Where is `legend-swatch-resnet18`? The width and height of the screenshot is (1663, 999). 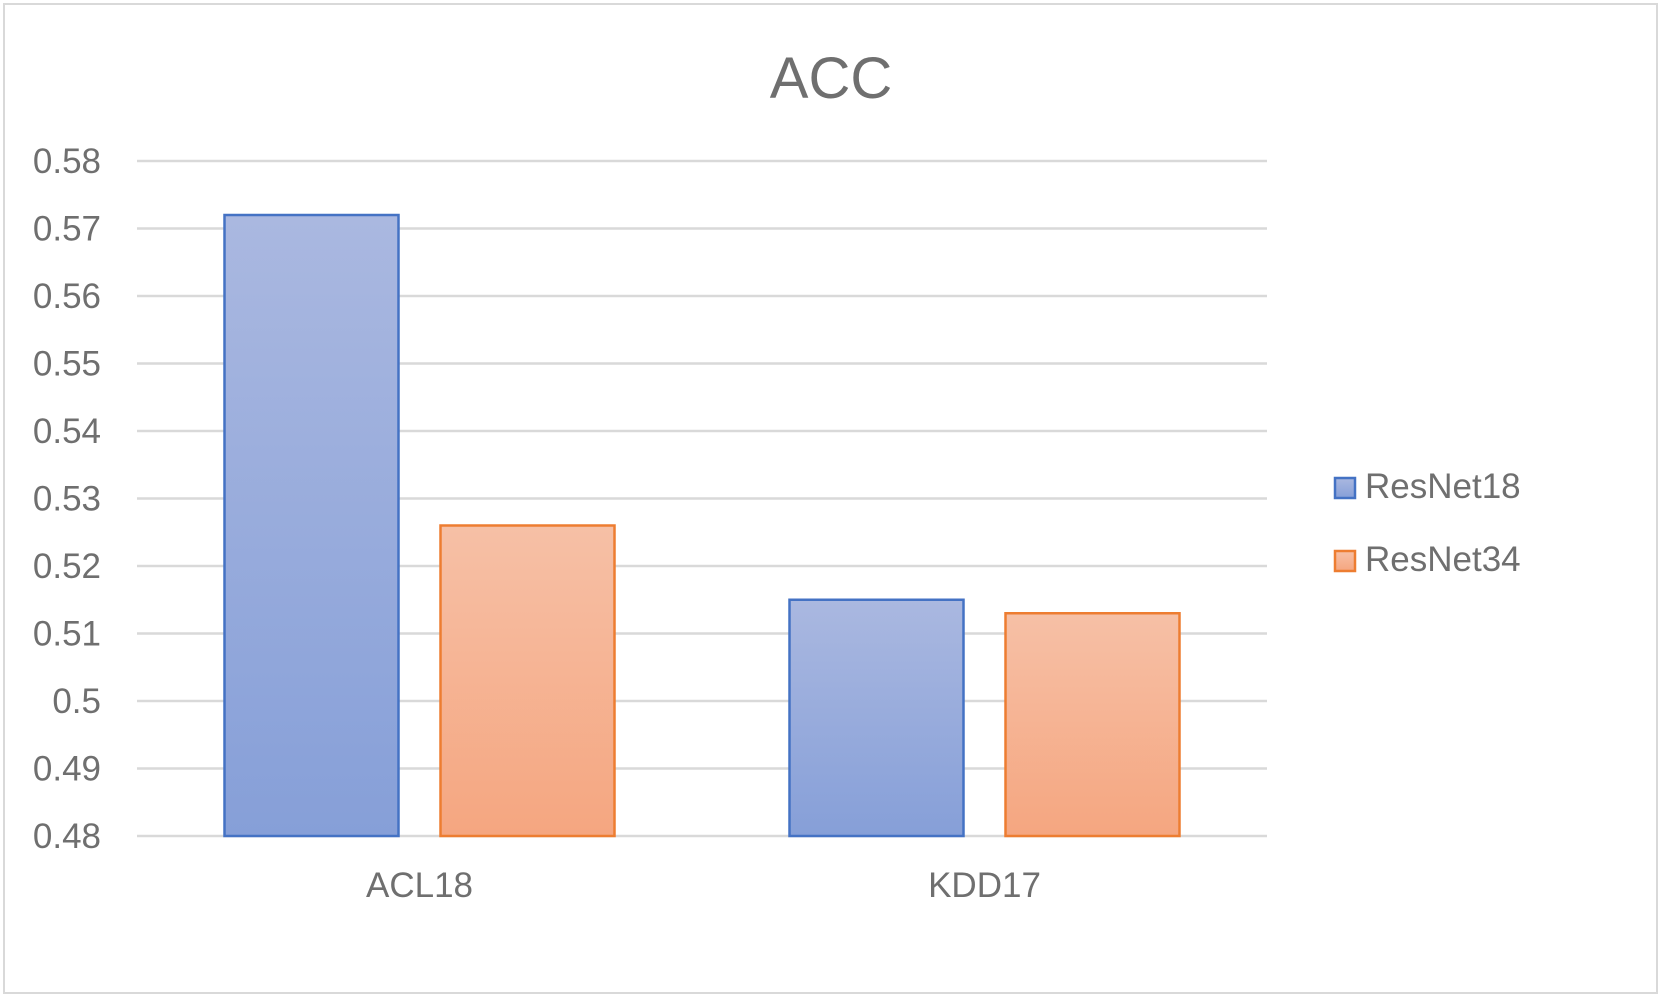
legend-swatch-resnet18 is located at coordinates (1345, 488).